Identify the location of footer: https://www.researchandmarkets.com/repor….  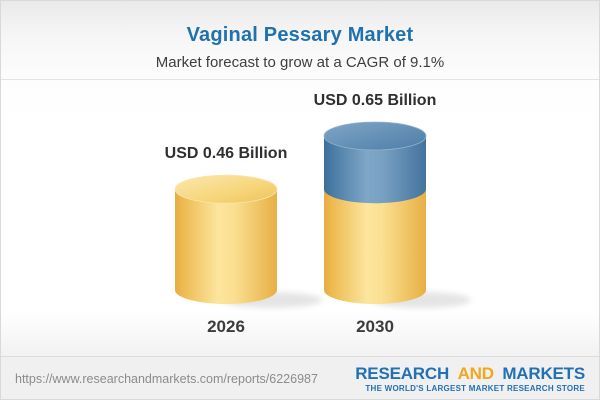
(300, 377).